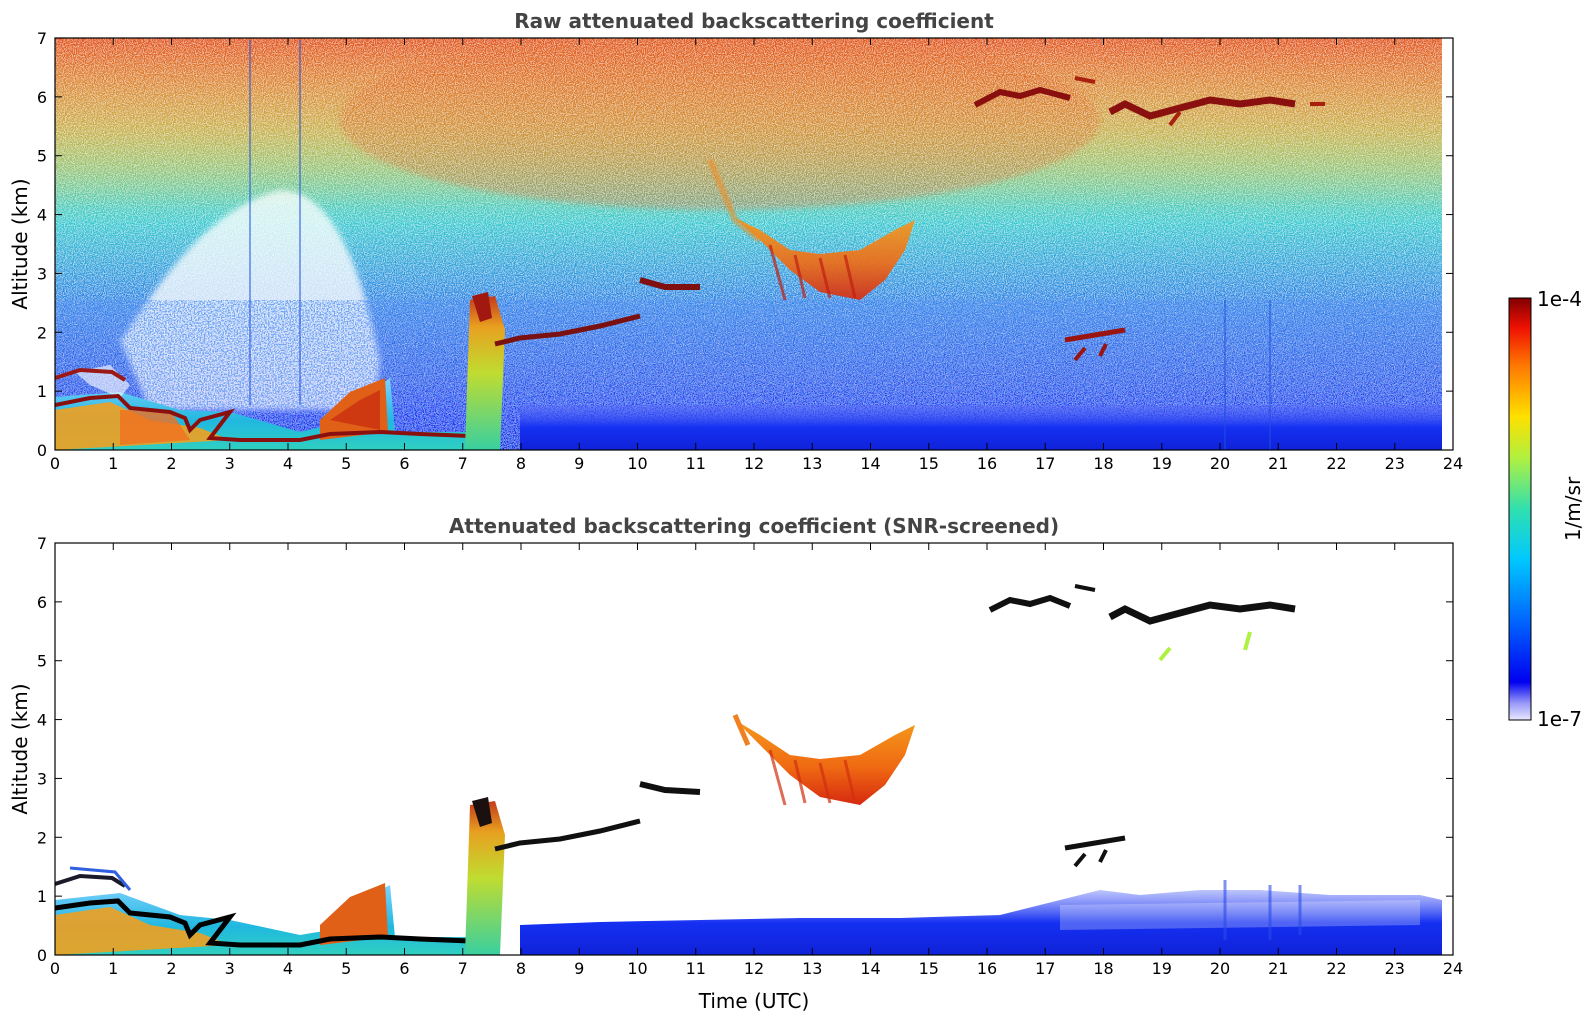  I want to click on raw-x-tick-label: 15, so click(929, 463).